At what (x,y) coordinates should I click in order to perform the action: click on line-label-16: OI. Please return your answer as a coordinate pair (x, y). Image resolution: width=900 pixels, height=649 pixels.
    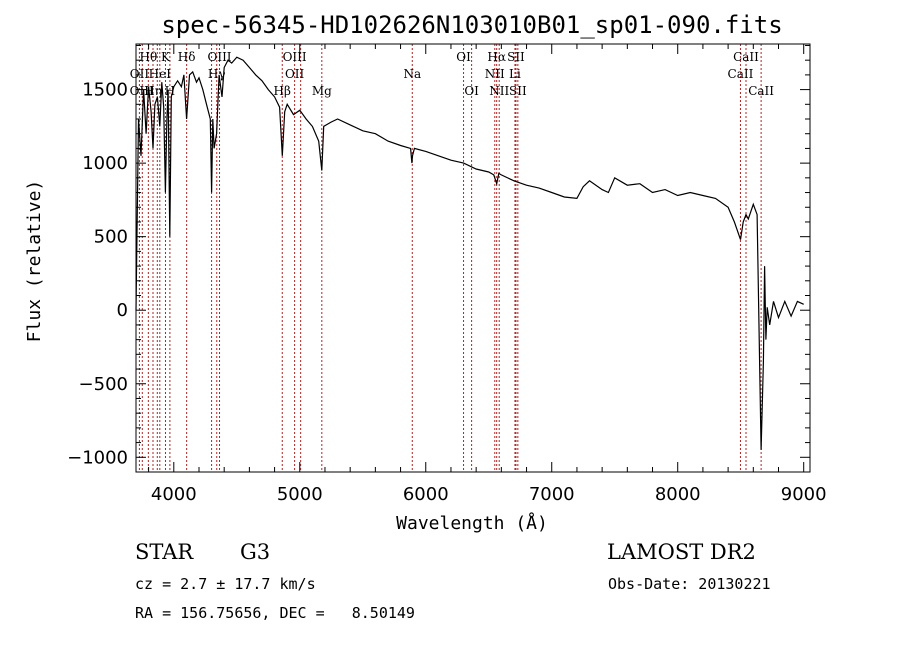
    Looking at the image, I should click on (471, 91).